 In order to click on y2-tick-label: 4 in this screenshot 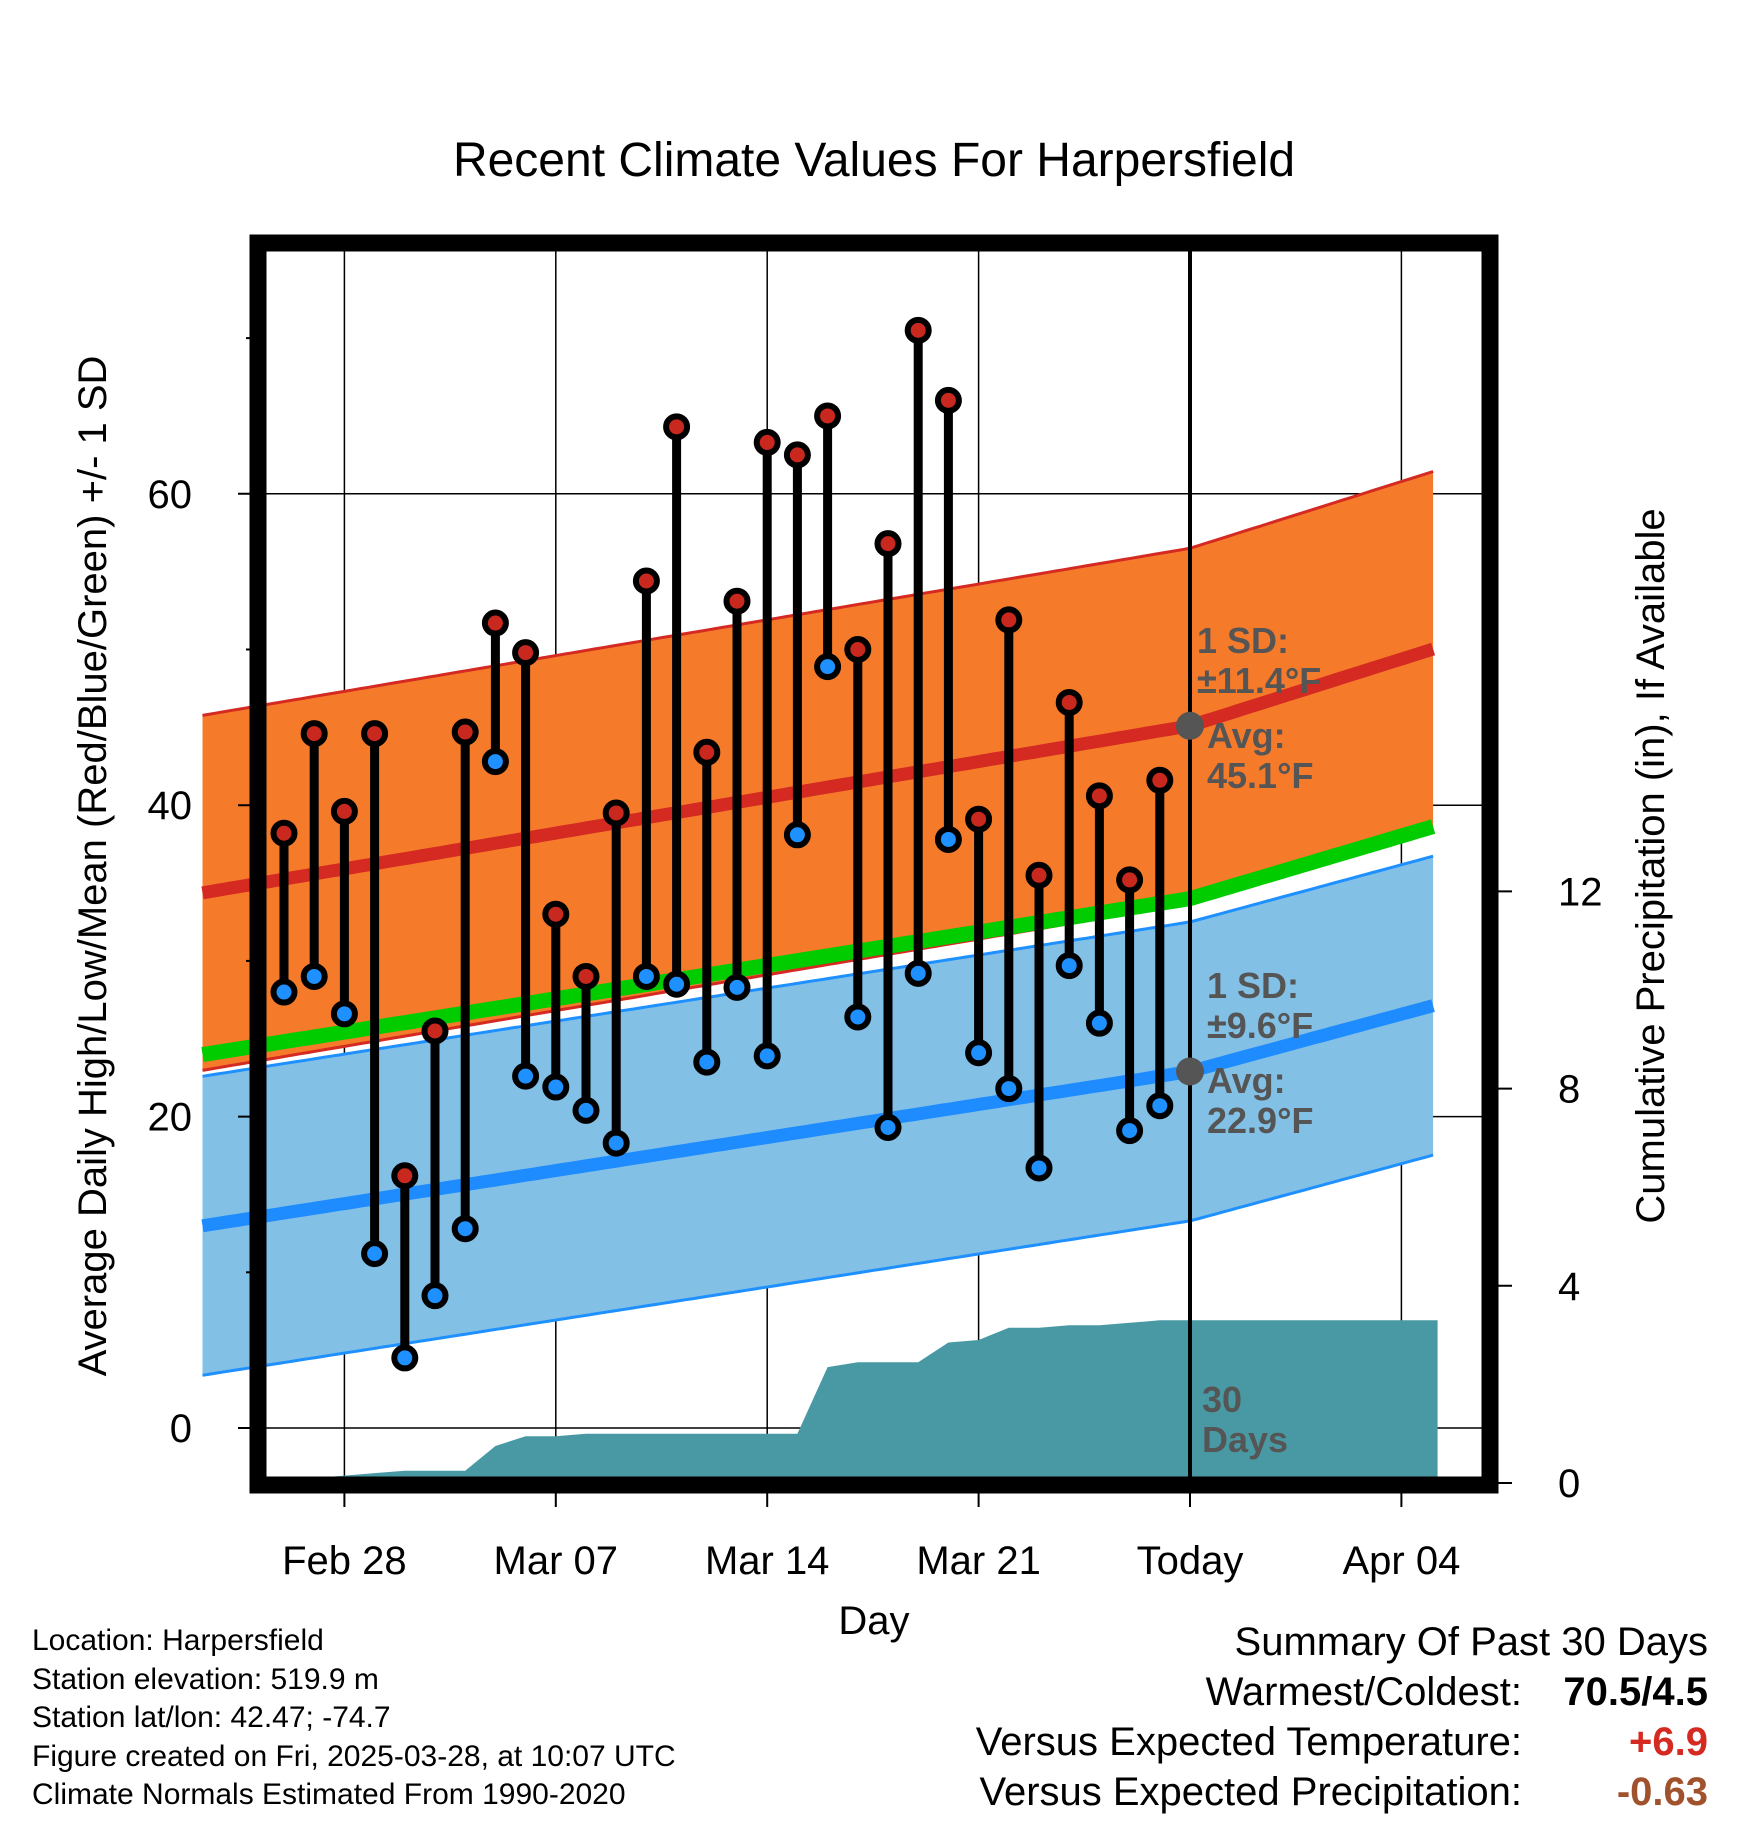, I will do `click(1569, 1287)`.